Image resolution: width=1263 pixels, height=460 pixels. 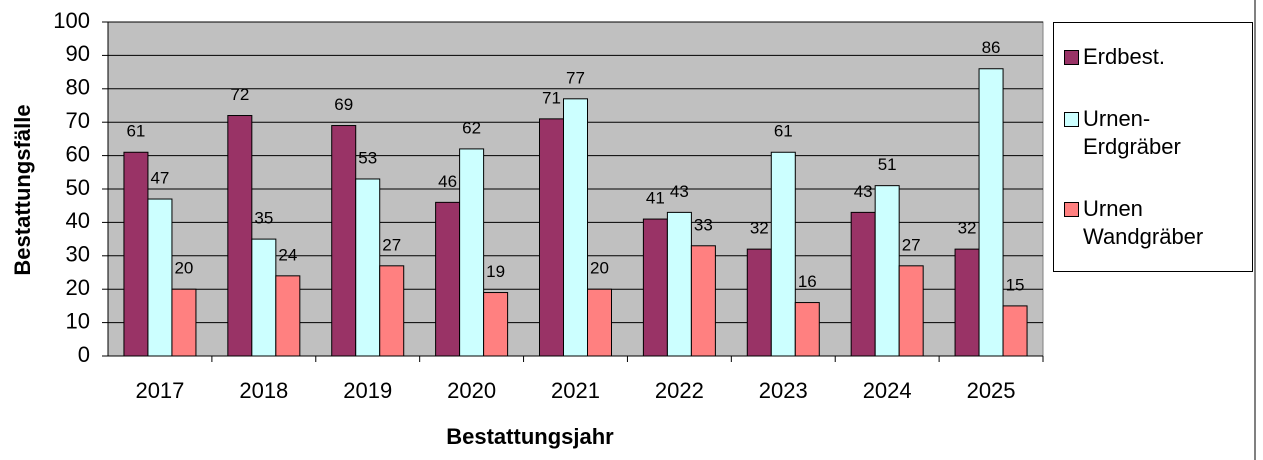 I want to click on value-label: 77, so click(x=575, y=77).